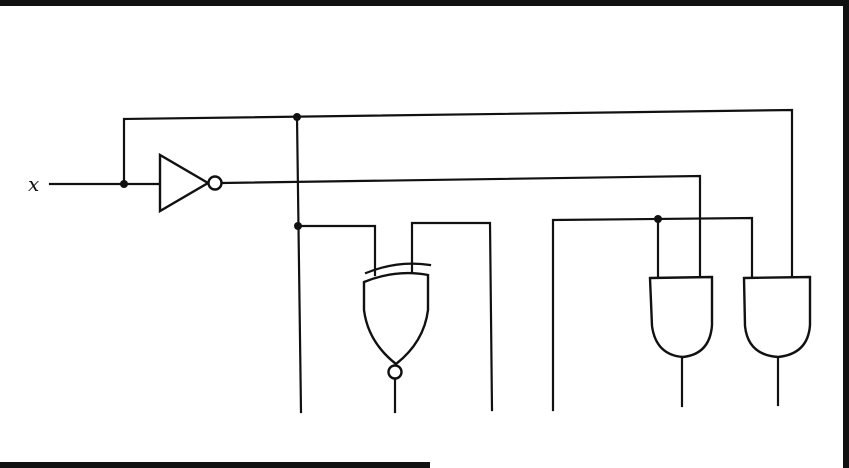 This screenshot has height=468, width=849. I want to click on wire-xnor-input-a, so click(336, 250).